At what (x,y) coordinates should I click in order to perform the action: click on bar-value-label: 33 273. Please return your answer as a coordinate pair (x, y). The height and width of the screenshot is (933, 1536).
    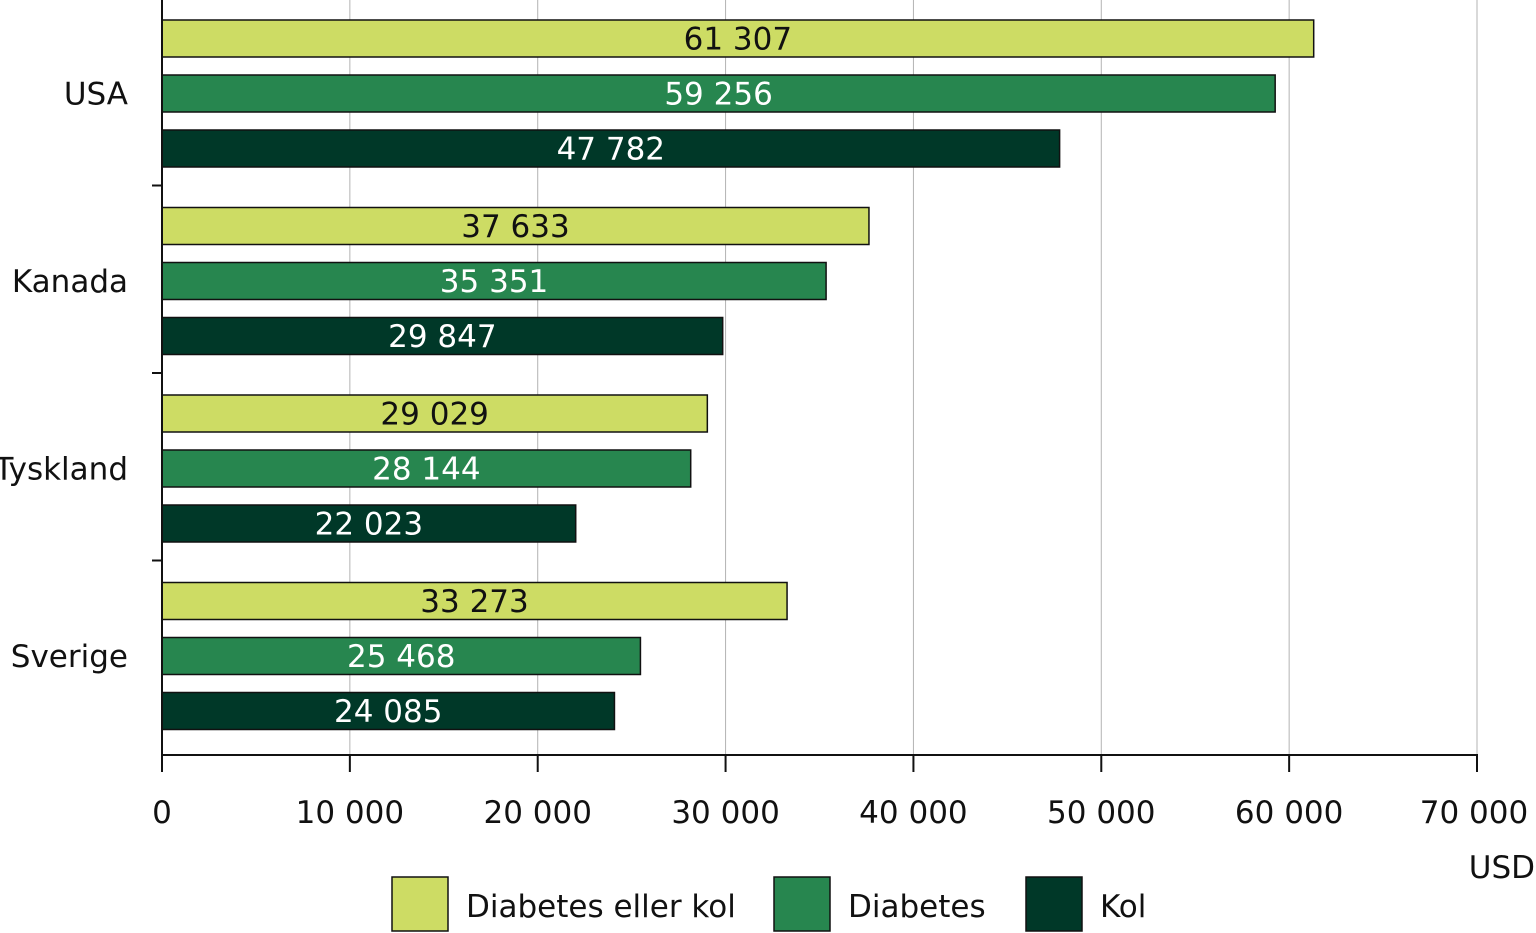
    Looking at the image, I should click on (474, 602).